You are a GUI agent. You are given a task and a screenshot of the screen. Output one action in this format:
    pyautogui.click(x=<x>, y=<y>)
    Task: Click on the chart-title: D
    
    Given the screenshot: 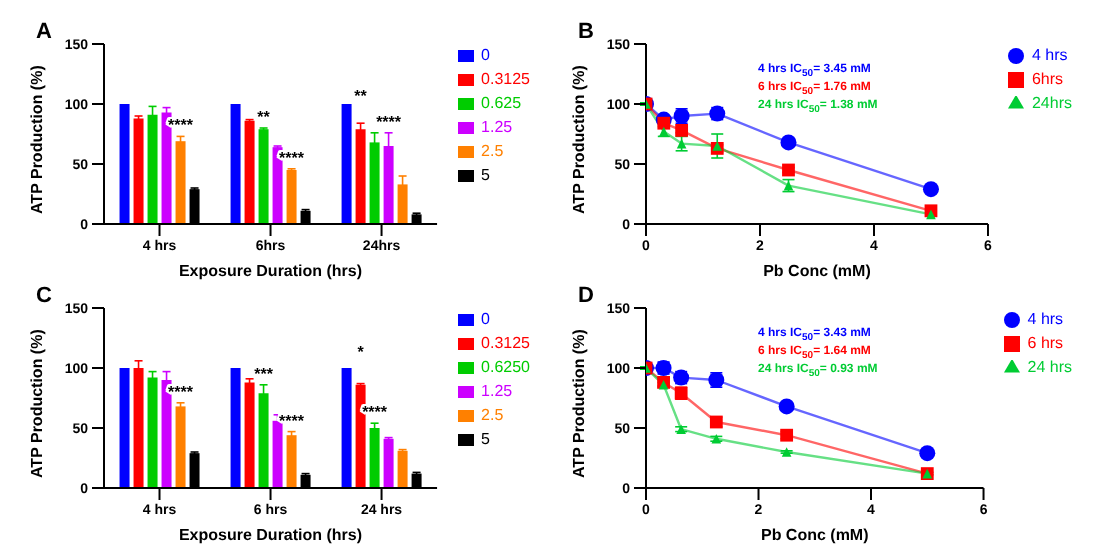 What is the action you would take?
    pyautogui.click(x=586, y=296)
    